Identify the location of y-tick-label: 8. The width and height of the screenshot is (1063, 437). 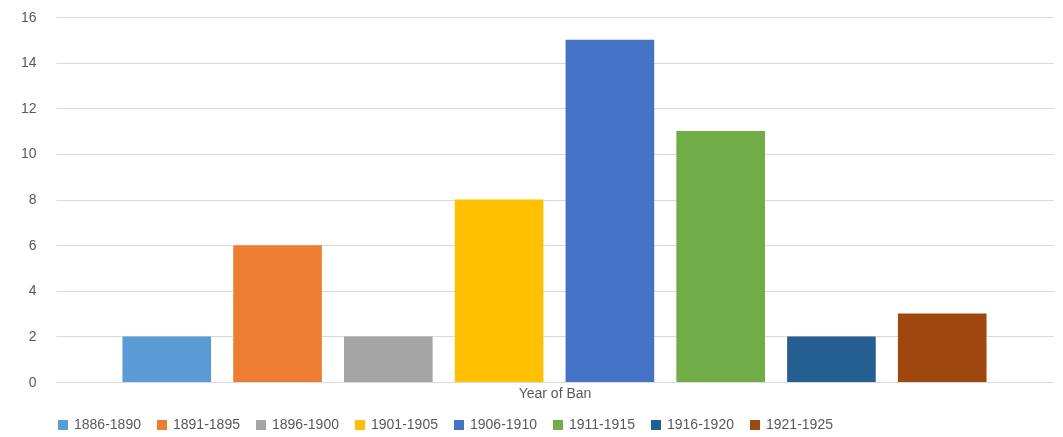
(32, 199).